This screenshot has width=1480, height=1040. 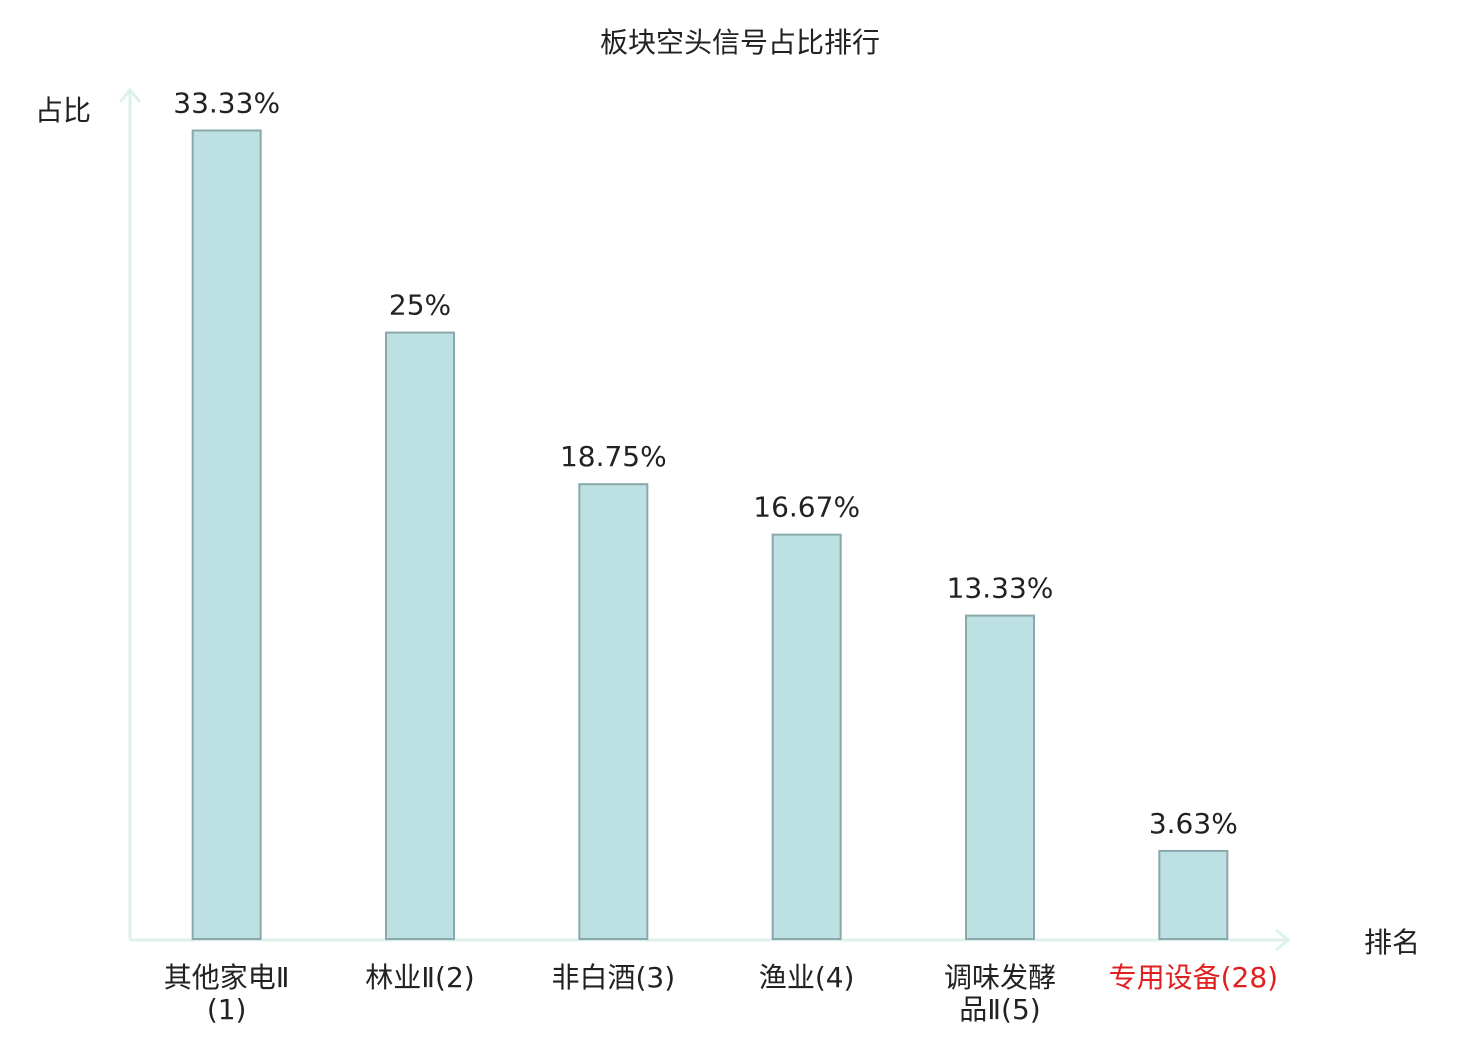 What do you see at coordinates (613, 456) in the screenshot?
I see `value-label: 18.75%` at bounding box center [613, 456].